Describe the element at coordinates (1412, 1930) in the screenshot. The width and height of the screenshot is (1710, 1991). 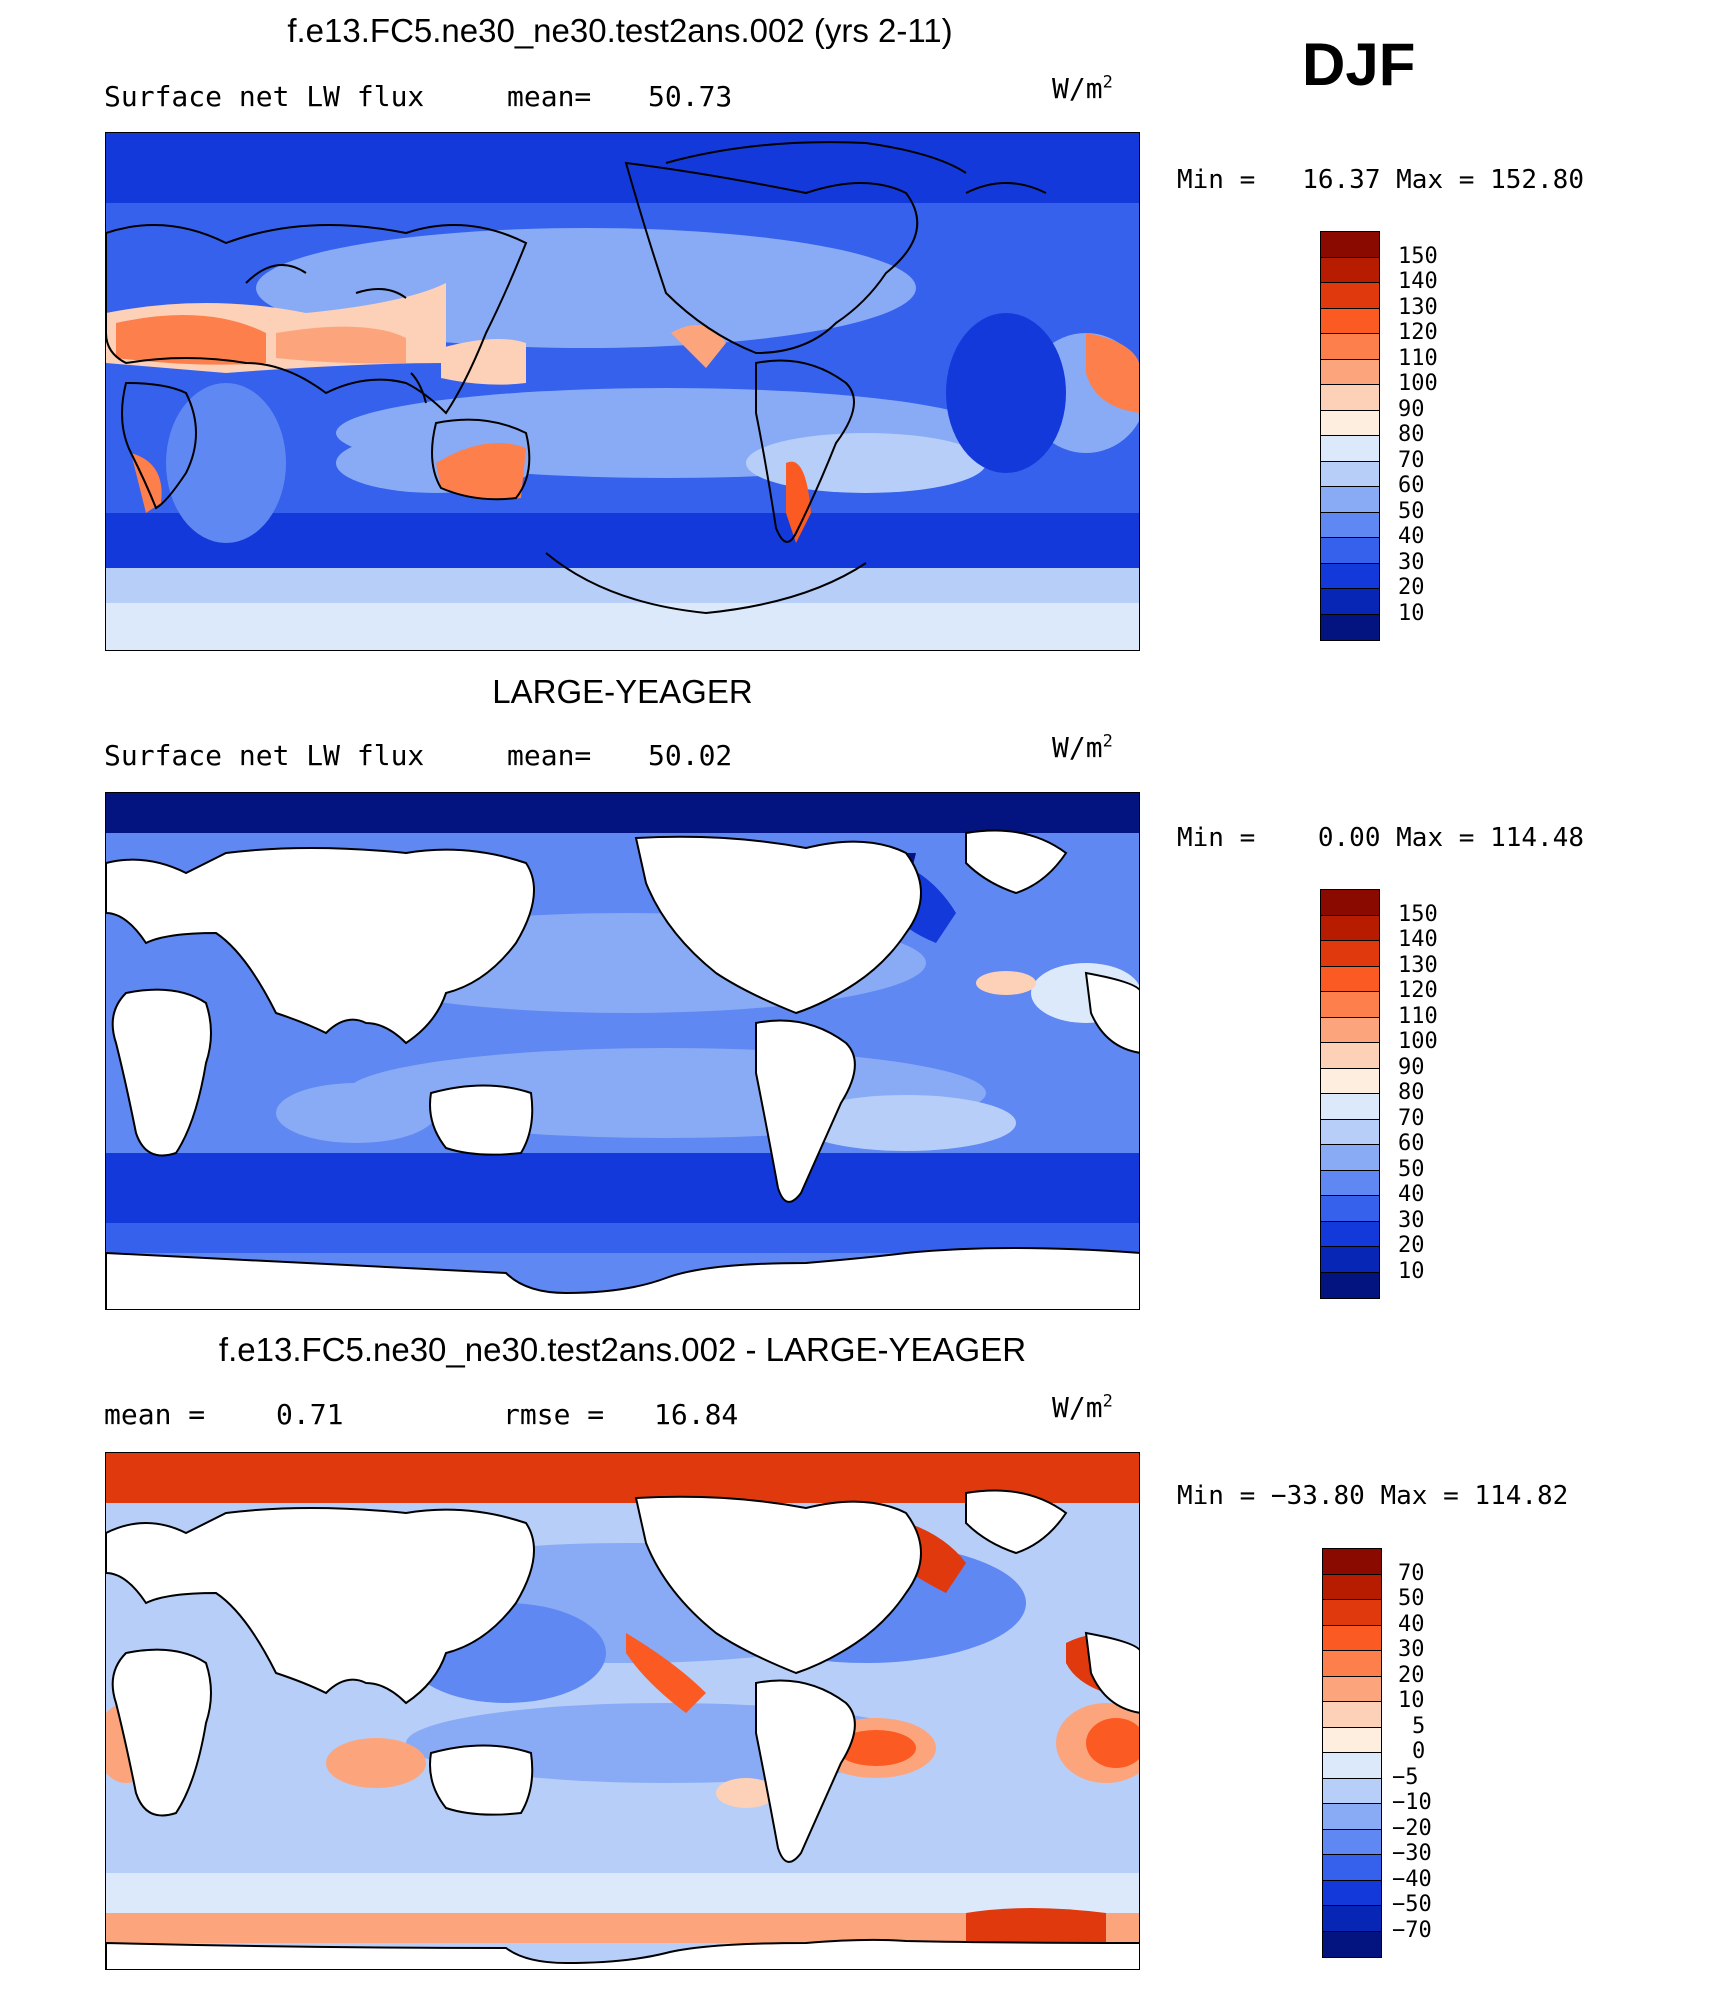
I see `colorbar-tick-label: −70` at that location.